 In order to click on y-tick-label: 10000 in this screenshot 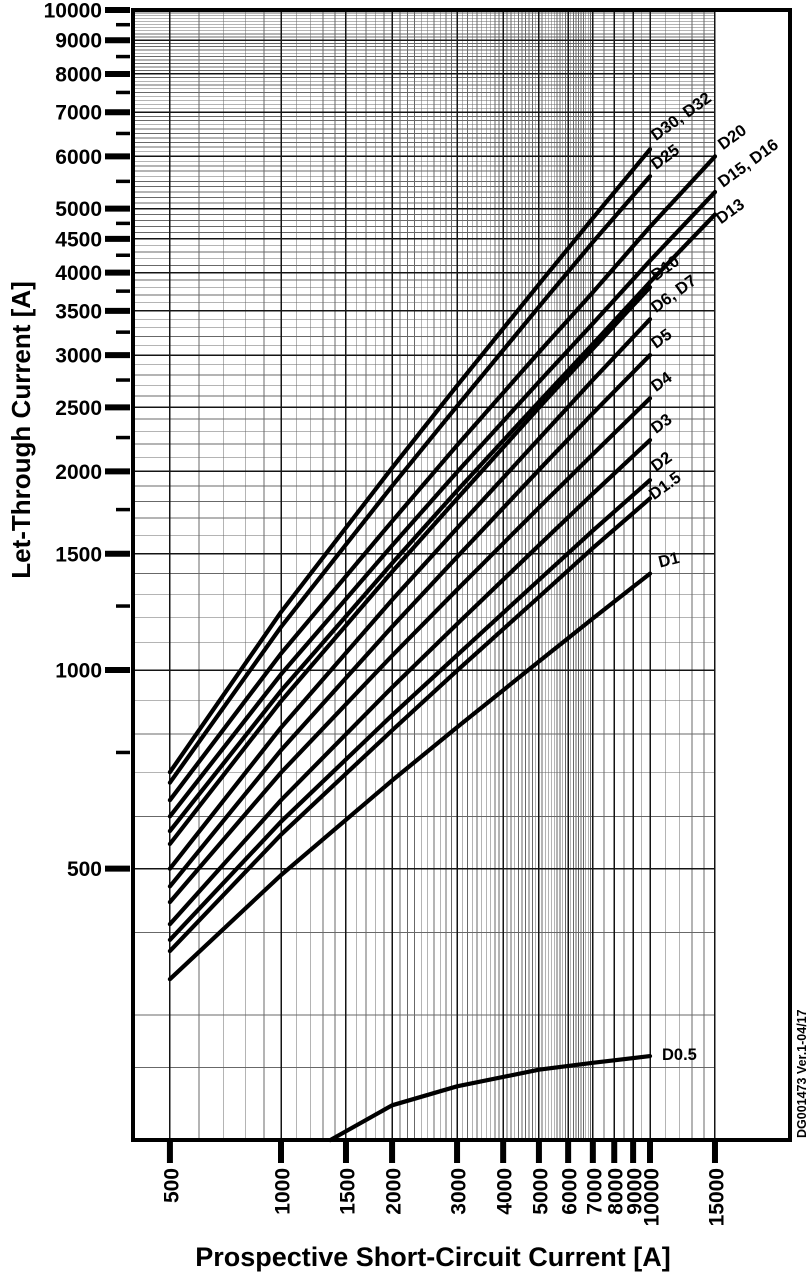, I will do `click(73, 11)`.